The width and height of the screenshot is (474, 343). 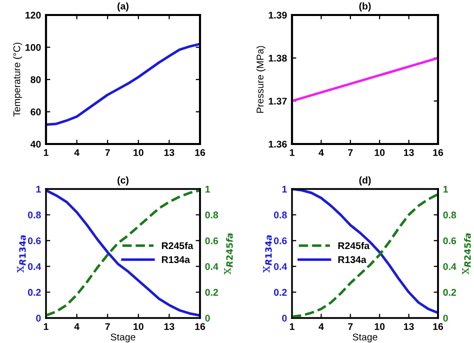 What do you see at coordinates (123, 7) in the screenshot?
I see `chart-title: (a)` at bounding box center [123, 7].